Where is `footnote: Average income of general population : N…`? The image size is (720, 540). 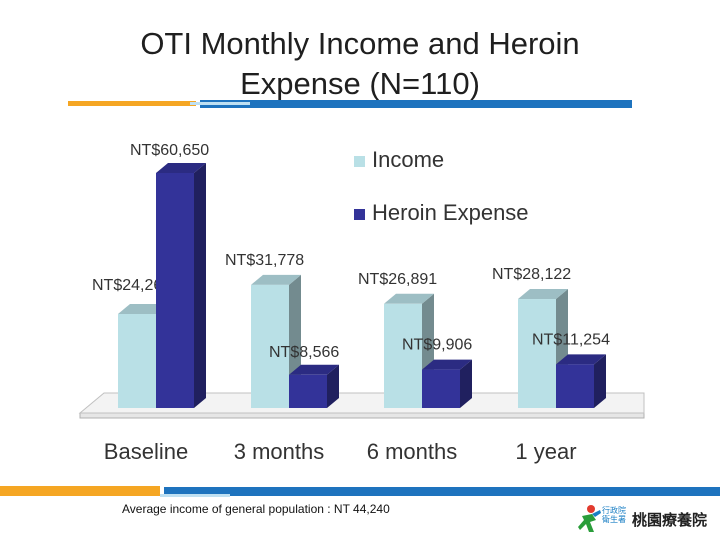
footnote: Average income of general population : N… is located at coordinates (256, 509).